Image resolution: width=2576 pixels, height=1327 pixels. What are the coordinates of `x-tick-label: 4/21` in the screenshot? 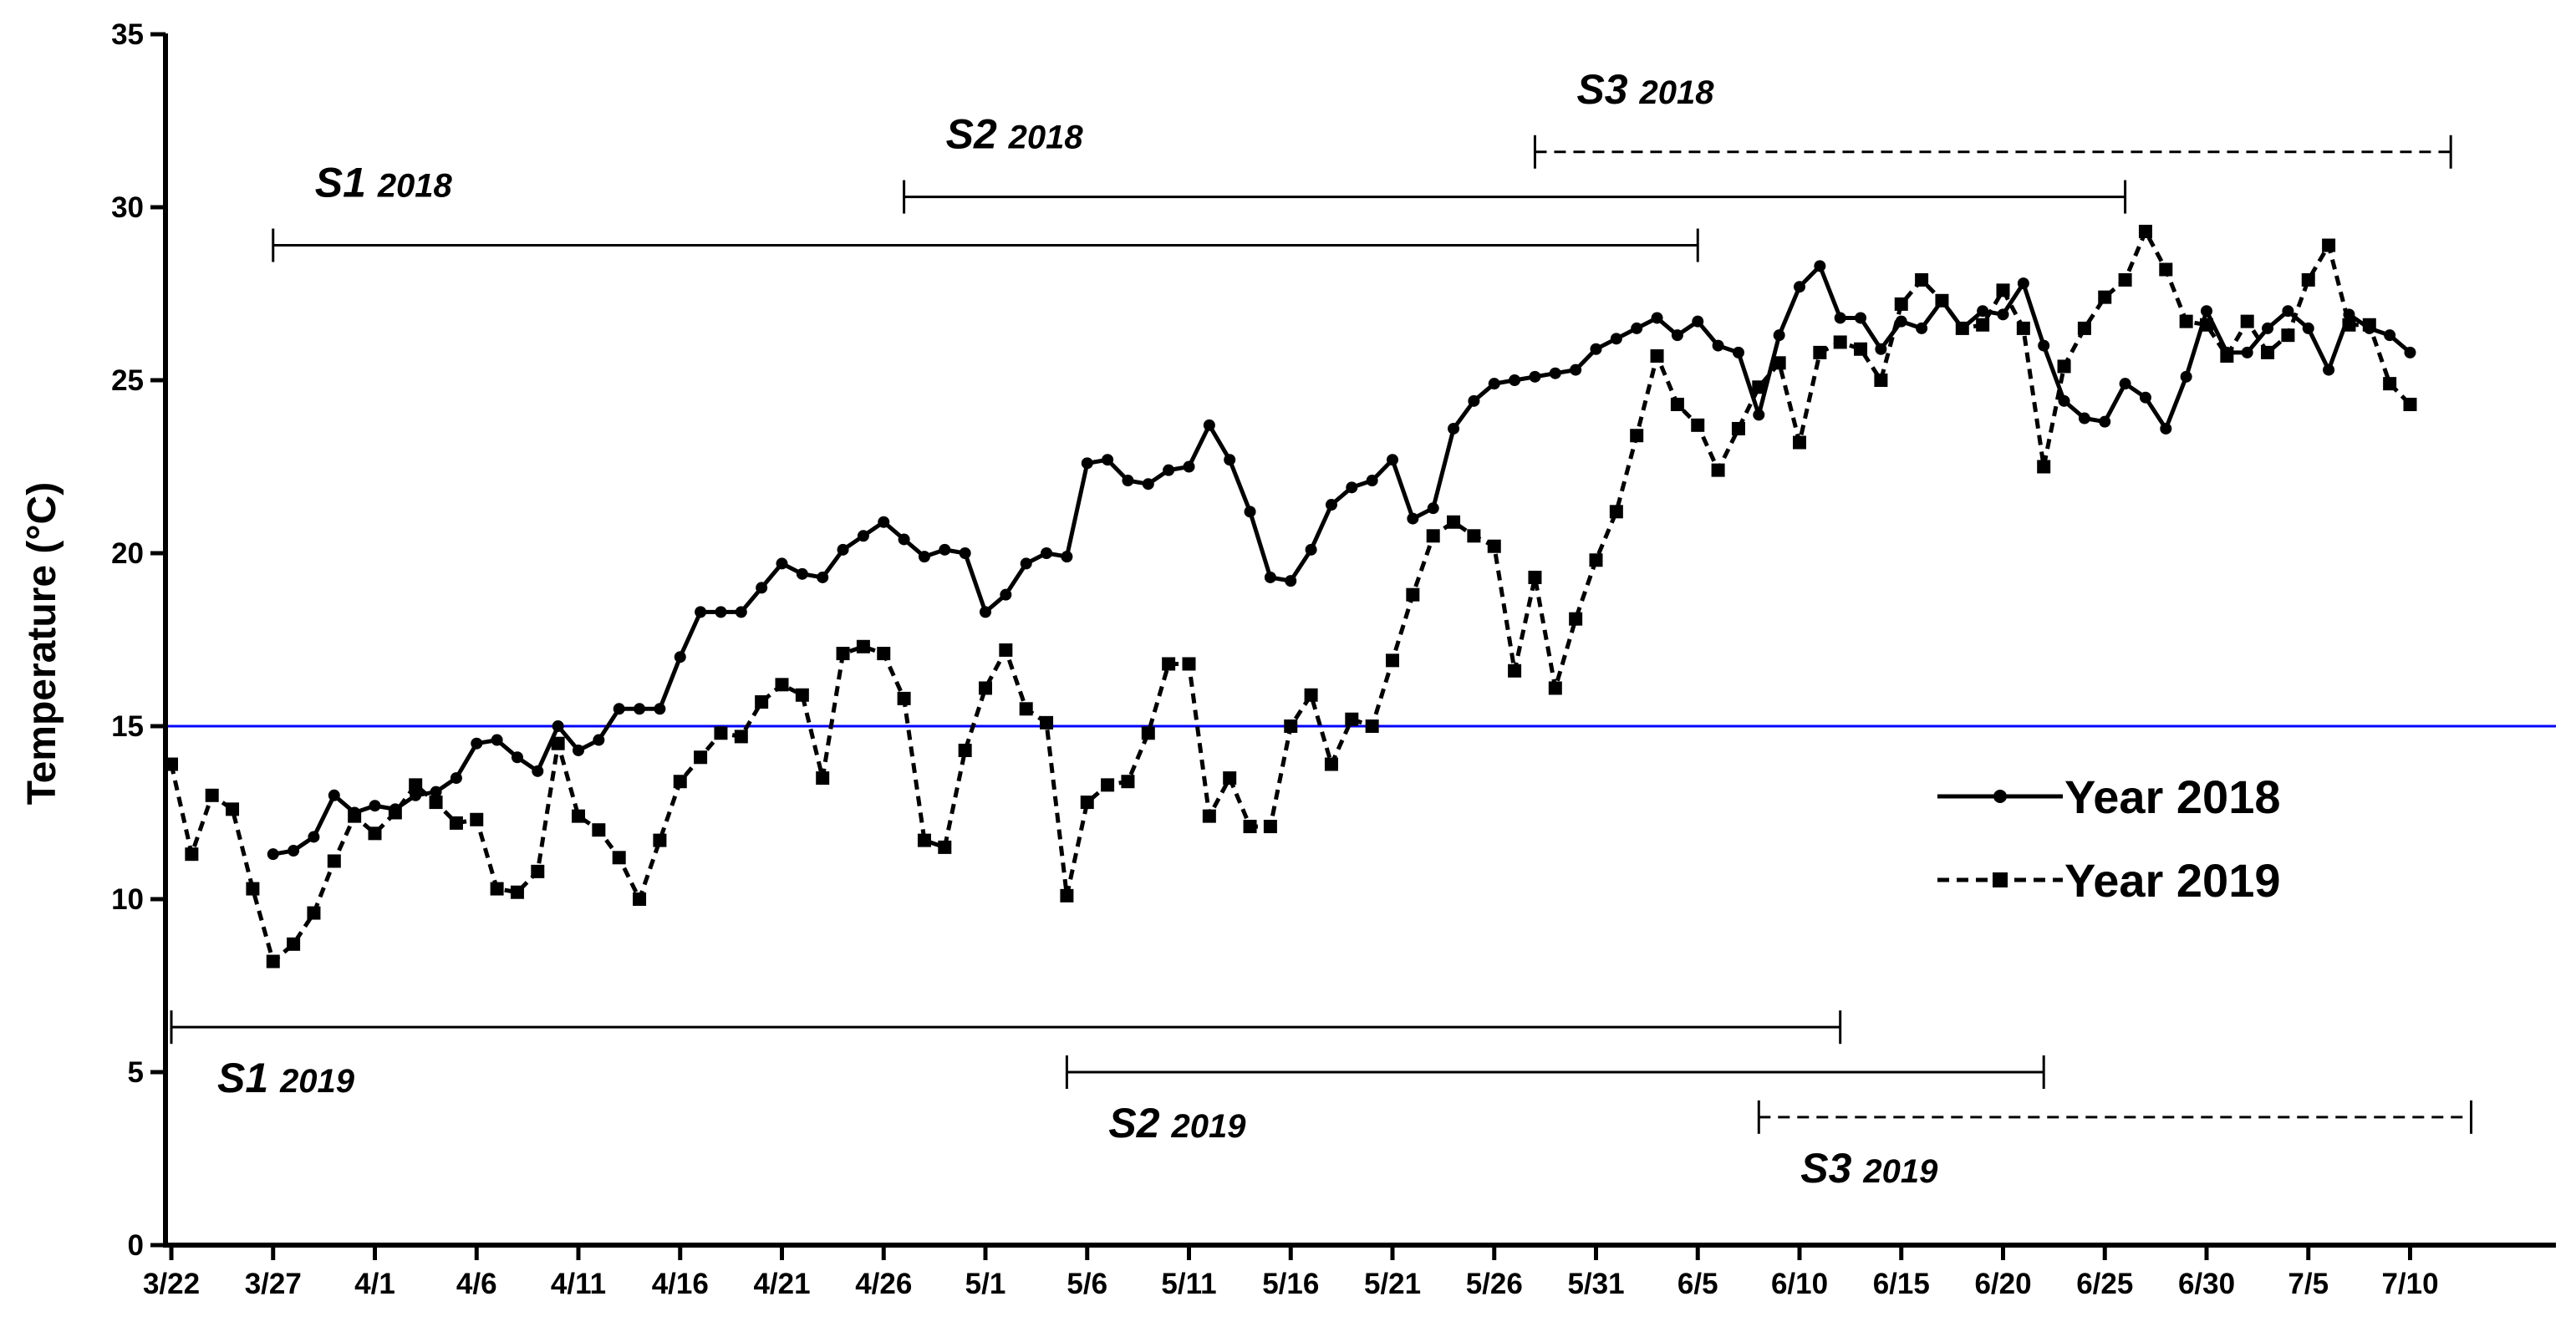 It's located at (781, 1284).